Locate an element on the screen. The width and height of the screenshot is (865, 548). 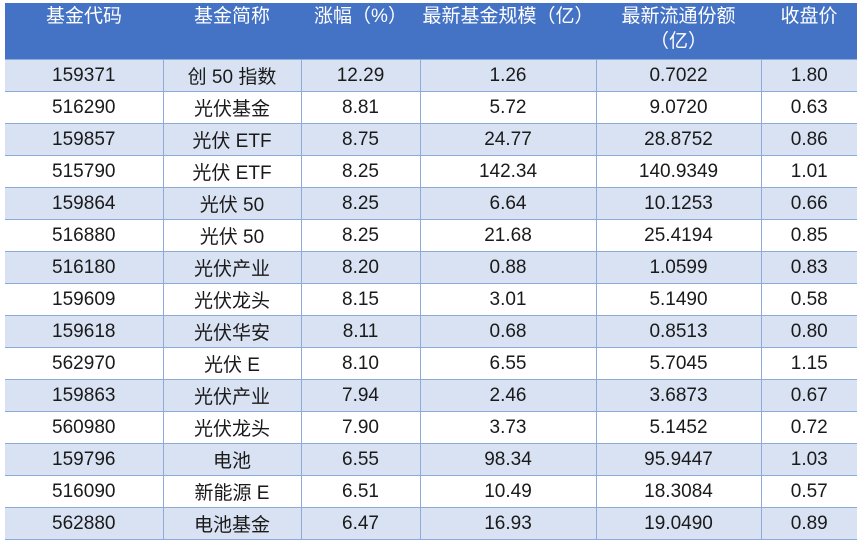
table-cell: 21.68 is located at coordinates (508, 235).